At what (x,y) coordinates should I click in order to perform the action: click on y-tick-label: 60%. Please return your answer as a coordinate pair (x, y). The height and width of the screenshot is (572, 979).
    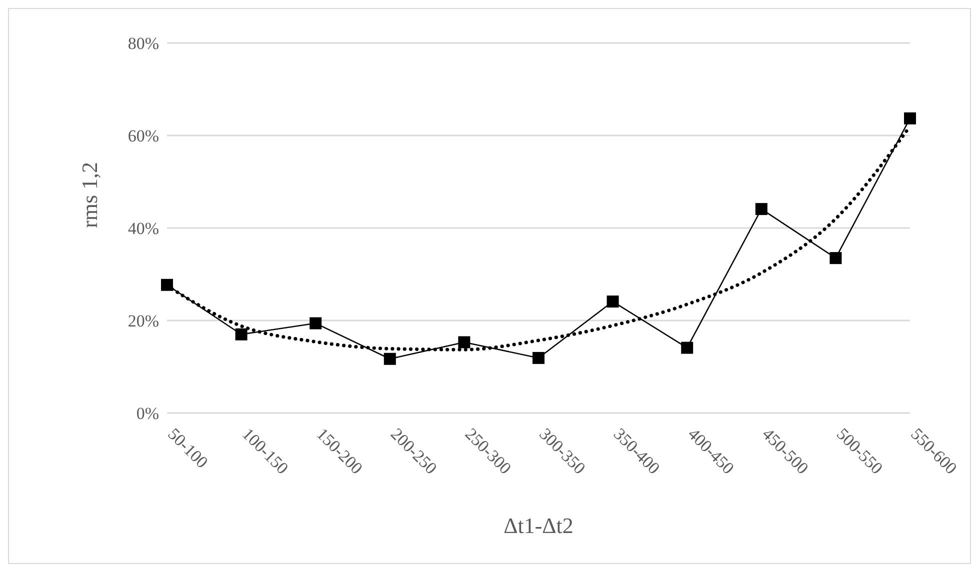
    Looking at the image, I should click on (143, 136).